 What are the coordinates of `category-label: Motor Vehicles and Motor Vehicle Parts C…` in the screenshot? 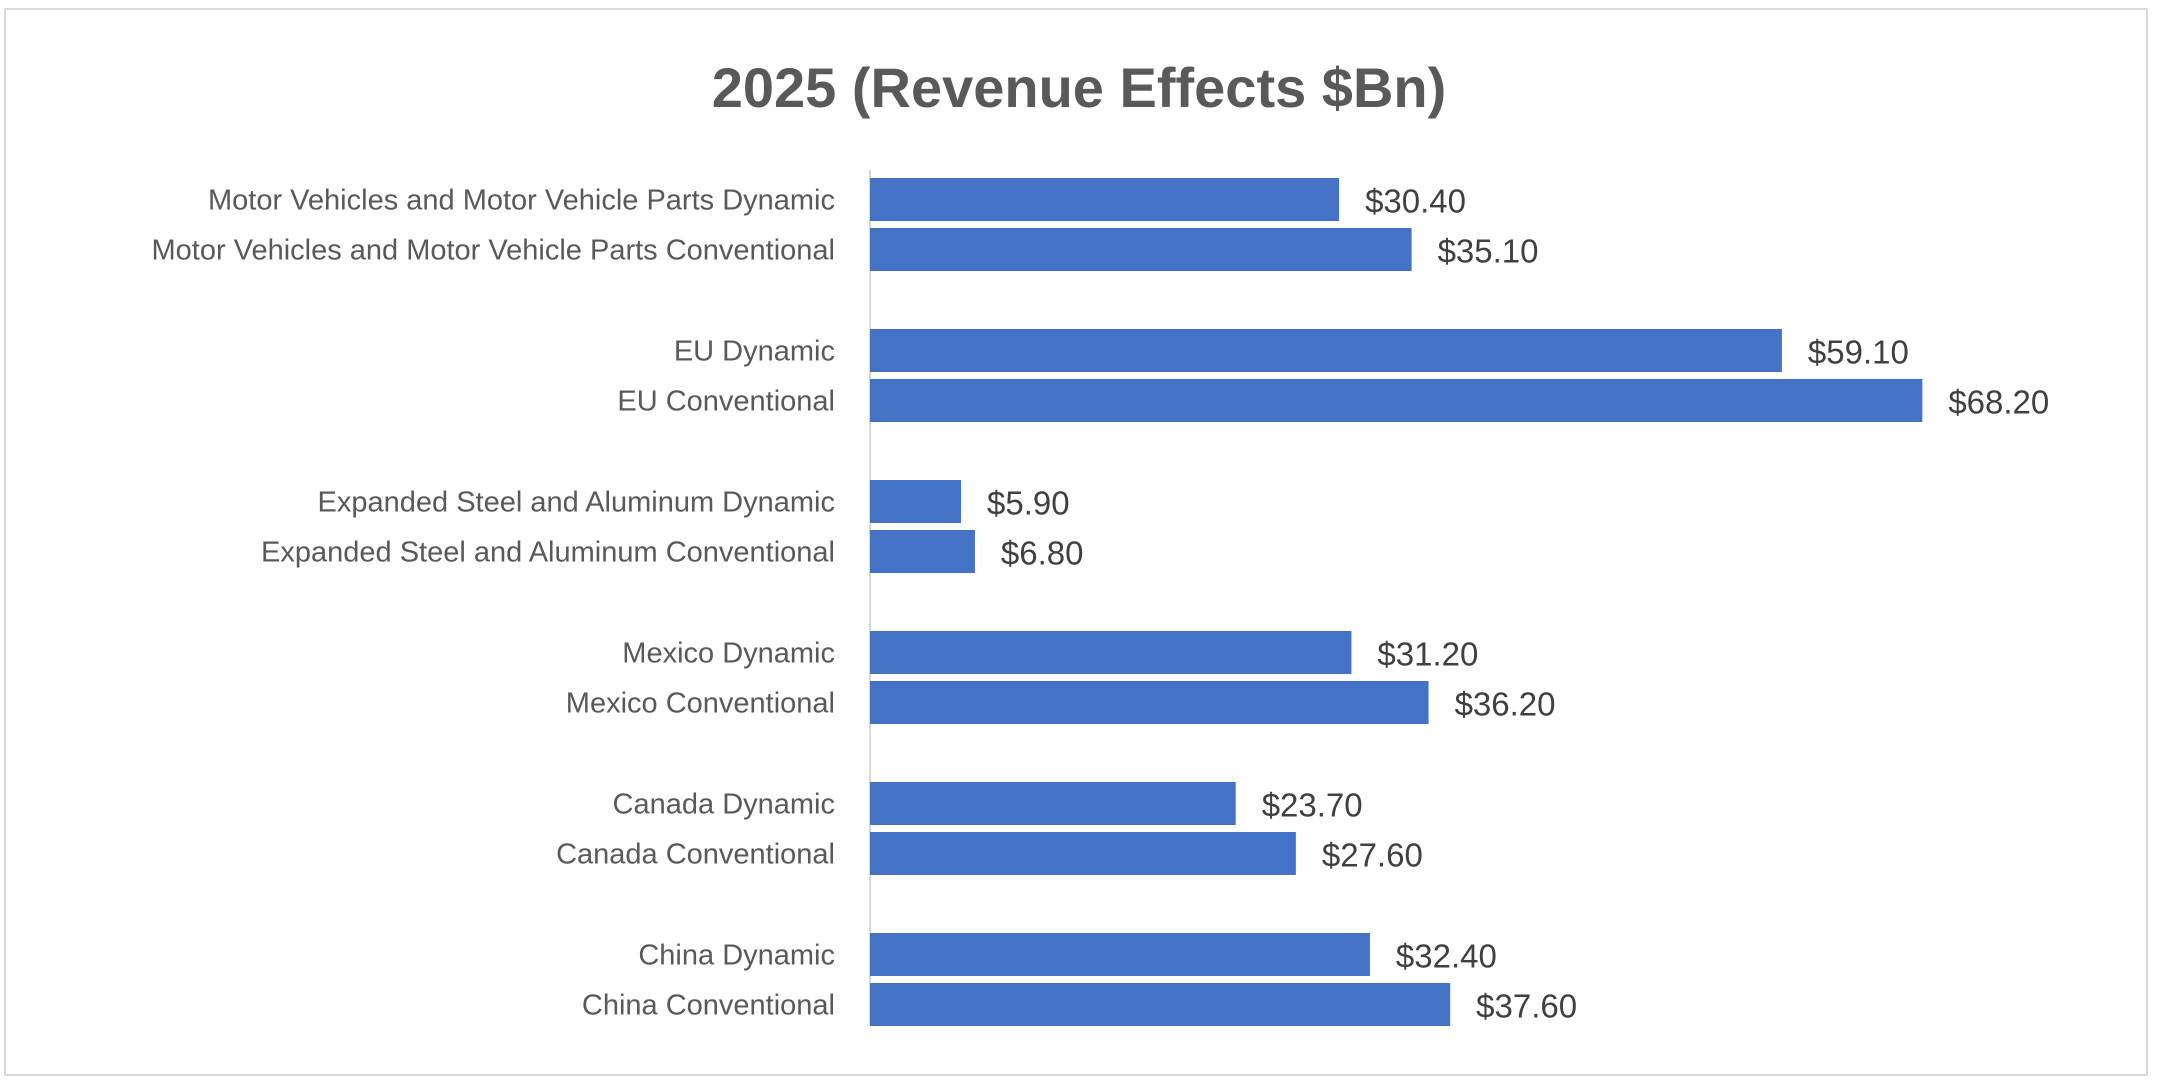 It's located at (493, 251).